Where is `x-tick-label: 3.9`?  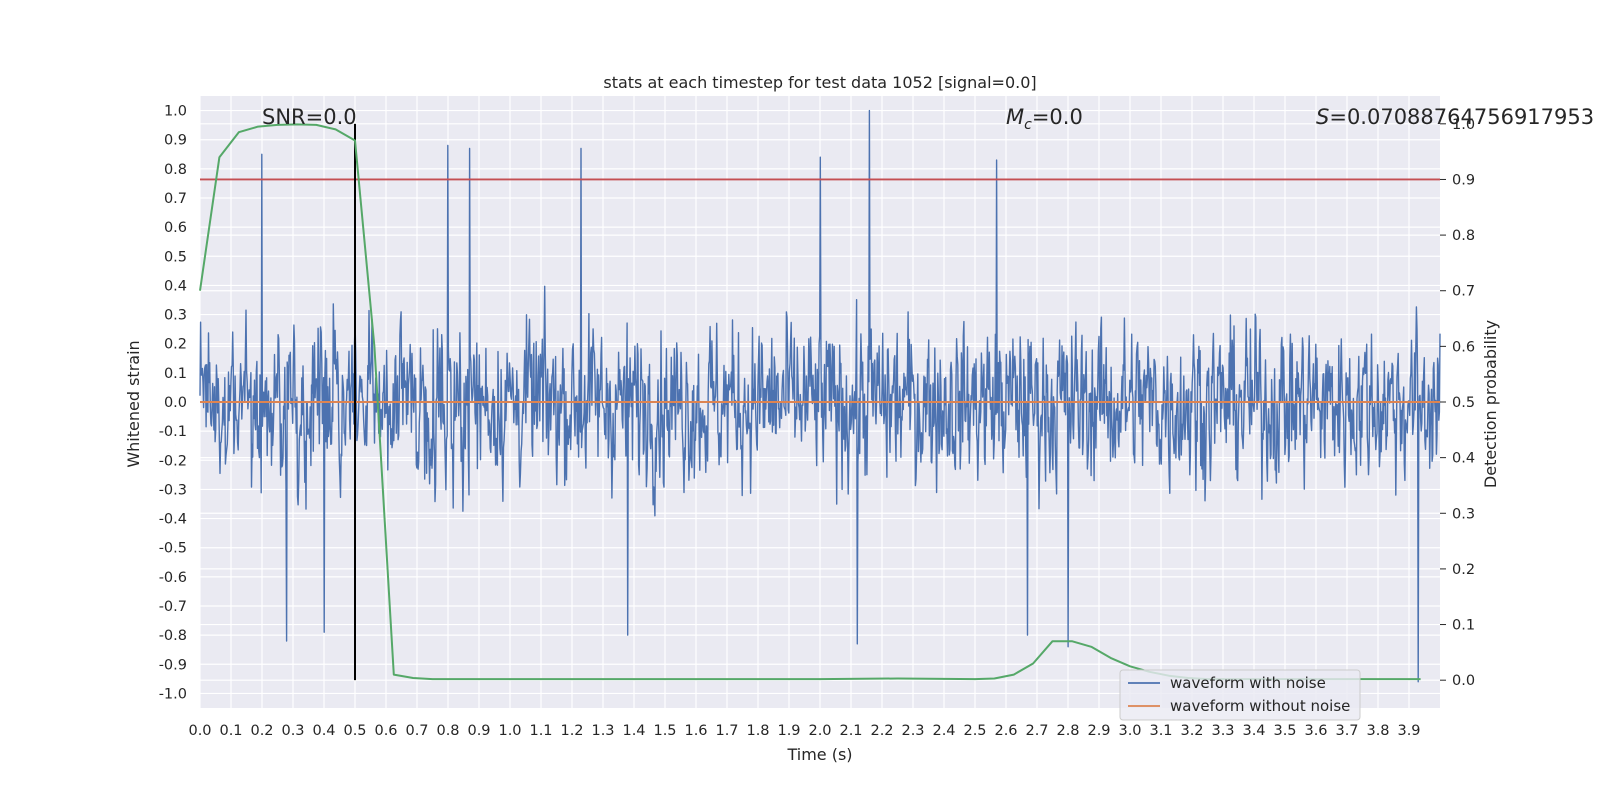 x-tick-label: 3.9 is located at coordinates (1408, 731).